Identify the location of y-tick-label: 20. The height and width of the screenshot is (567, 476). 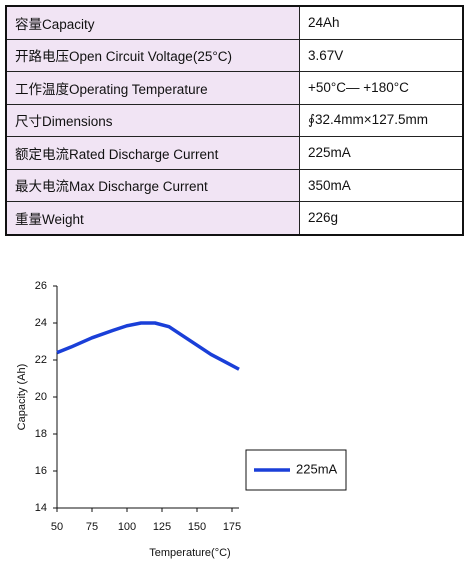
(41, 397).